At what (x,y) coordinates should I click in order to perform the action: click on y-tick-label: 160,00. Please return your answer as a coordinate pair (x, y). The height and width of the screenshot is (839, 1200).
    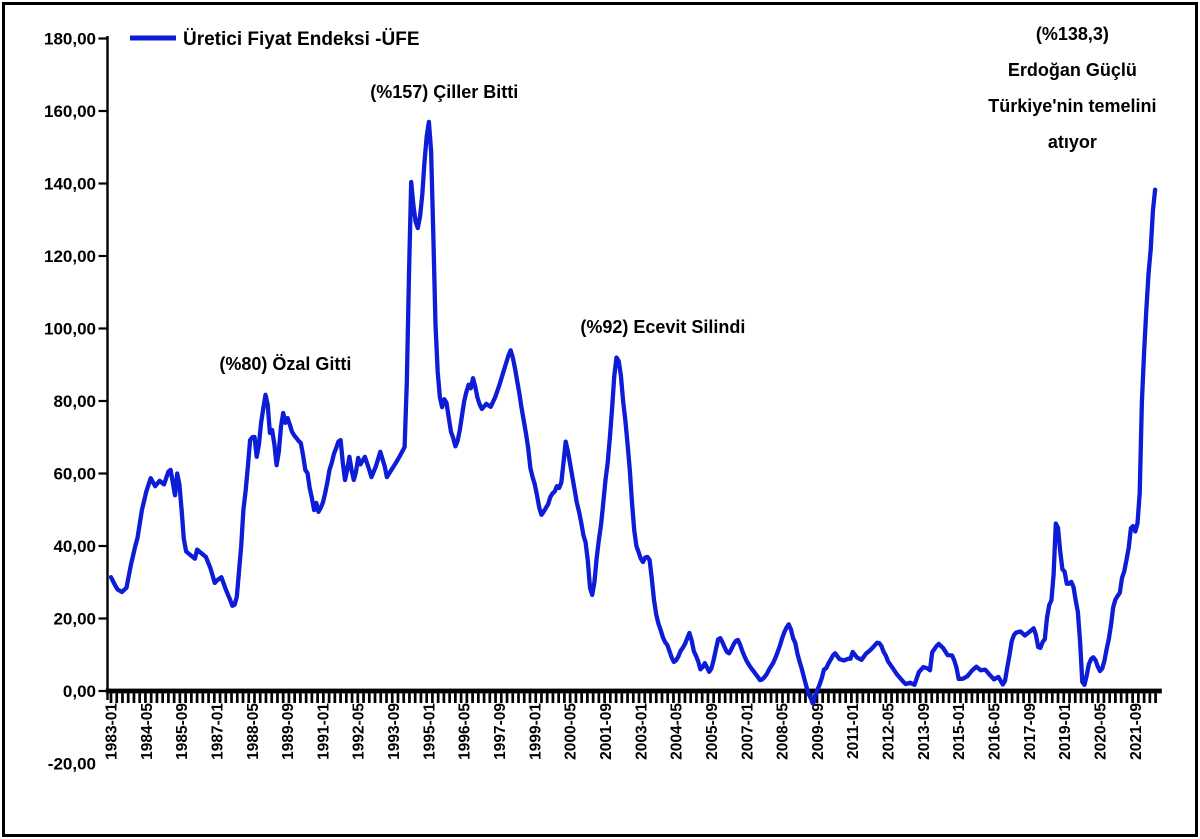
    Looking at the image, I should click on (70, 111).